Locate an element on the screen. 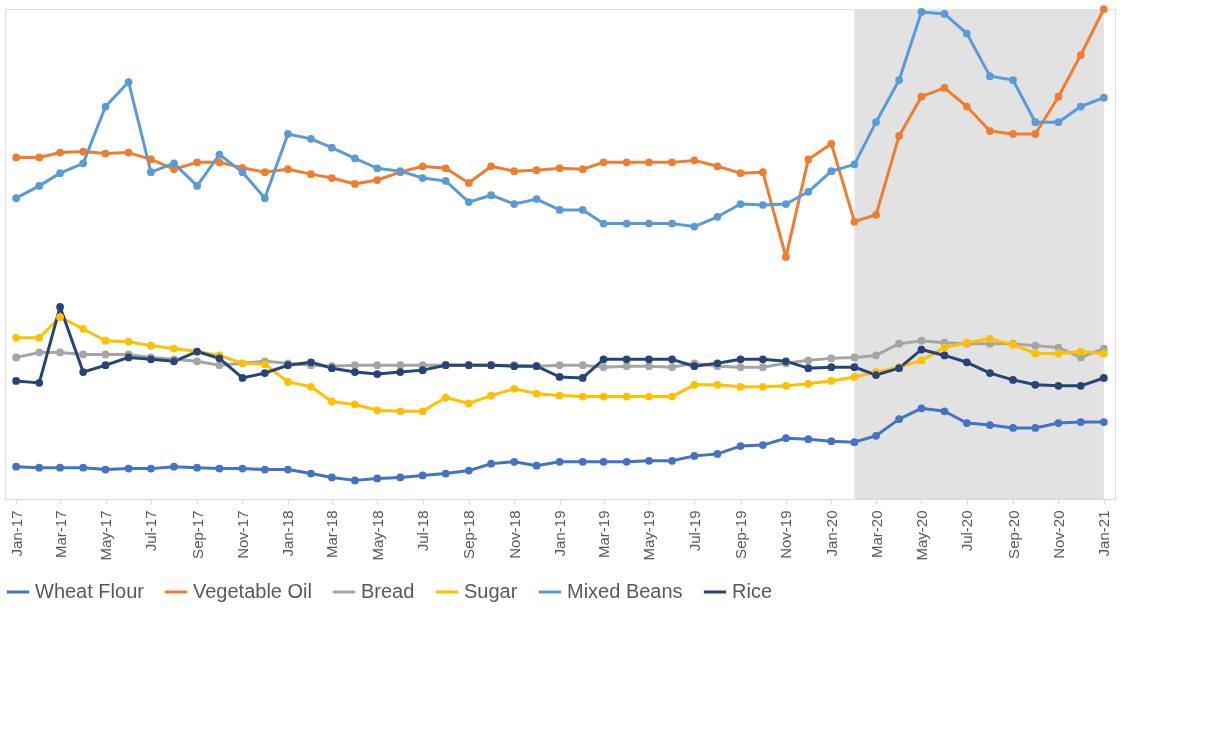 The image size is (1205, 744). legend-label: Vegetable Oil is located at coordinates (252, 591).